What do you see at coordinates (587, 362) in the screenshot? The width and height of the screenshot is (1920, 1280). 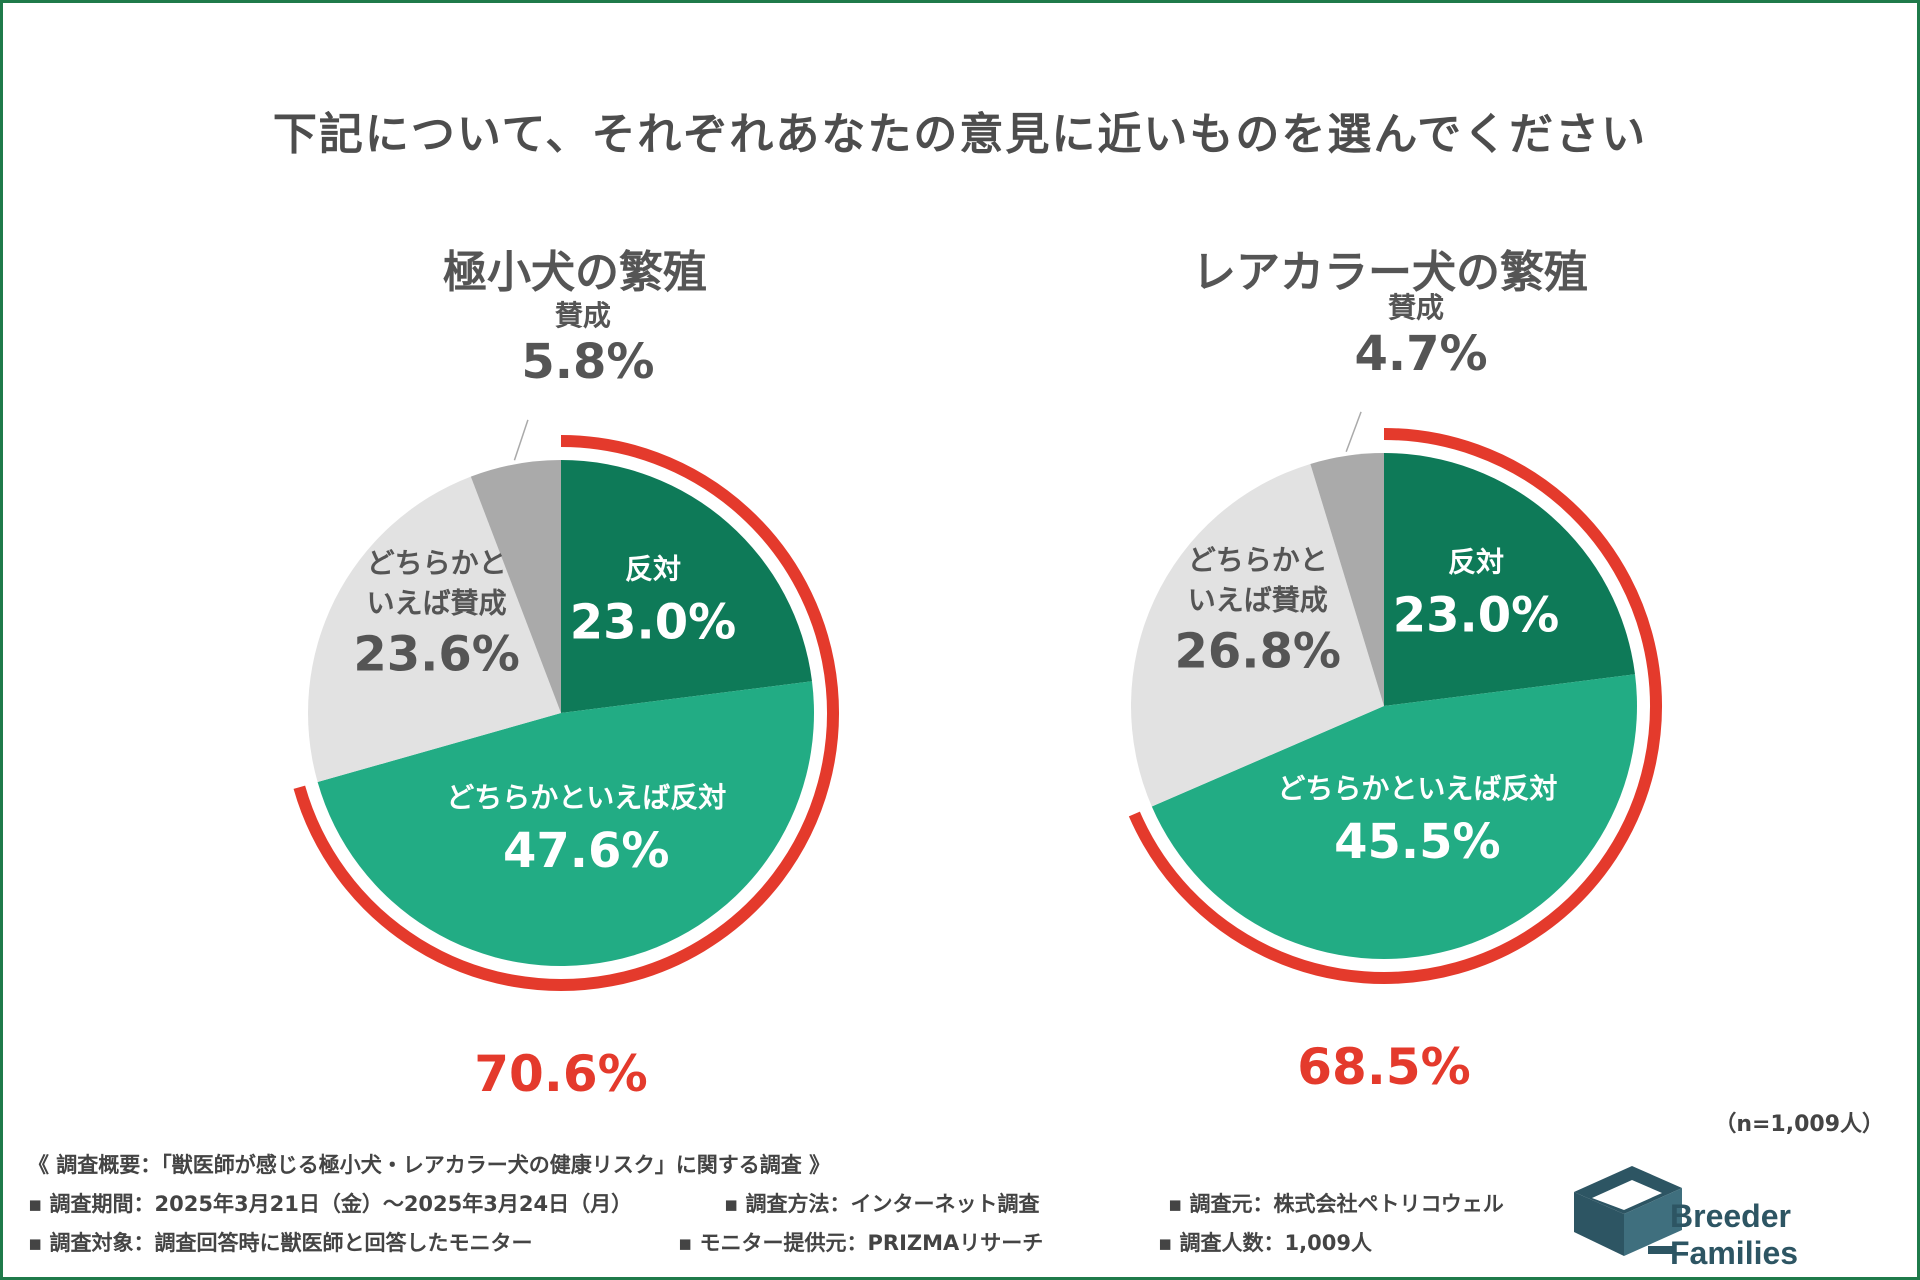 I see `chart-1-value-agree: 5.8%` at bounding box center [587, 362].